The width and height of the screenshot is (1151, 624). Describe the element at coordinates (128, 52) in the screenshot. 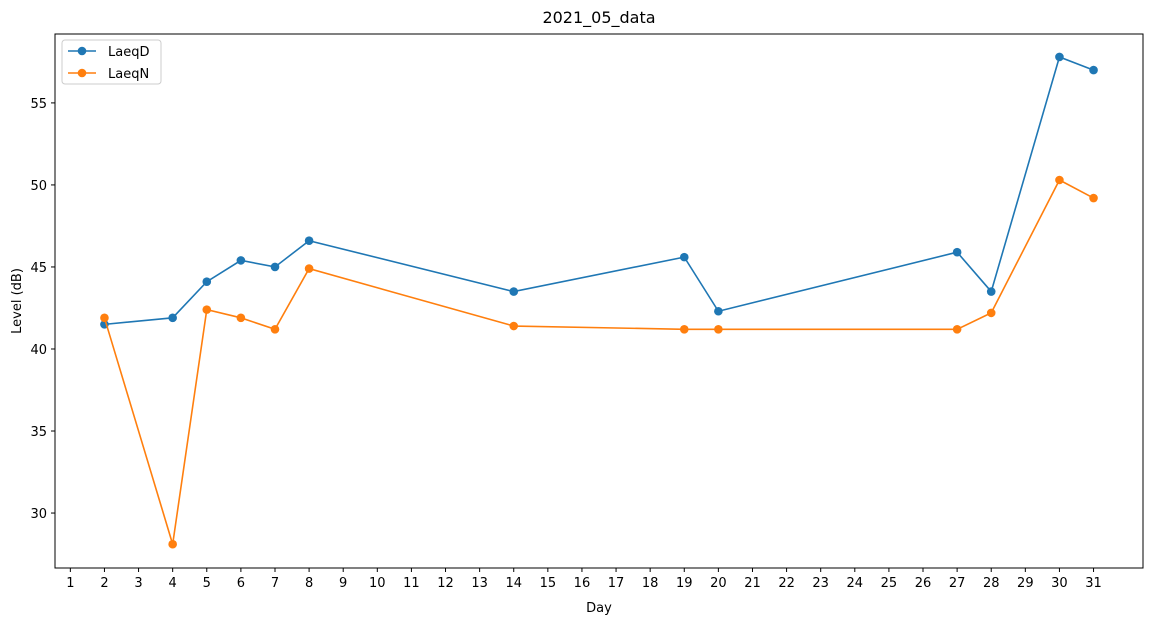

I see `legend-label-laeqd: LaeqD` at that location.